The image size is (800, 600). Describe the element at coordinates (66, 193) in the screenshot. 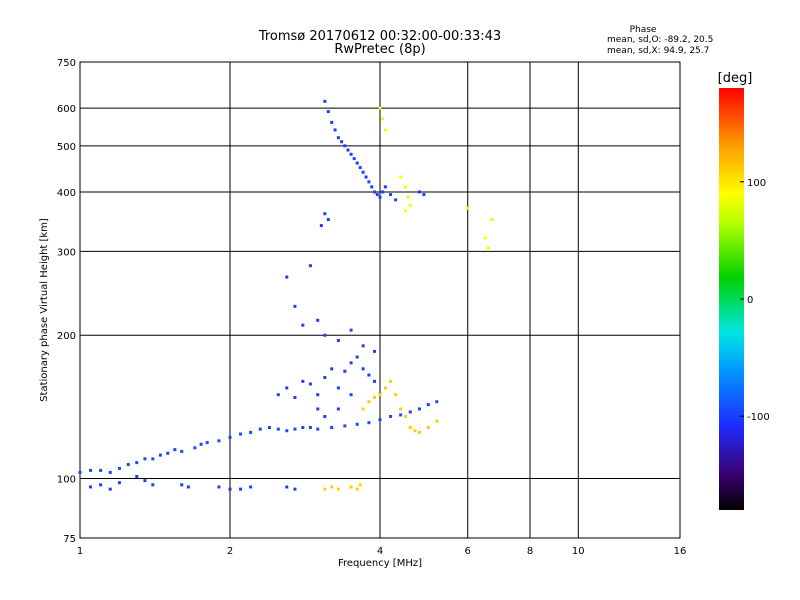

I see `y-tick-label: 400` at that location.